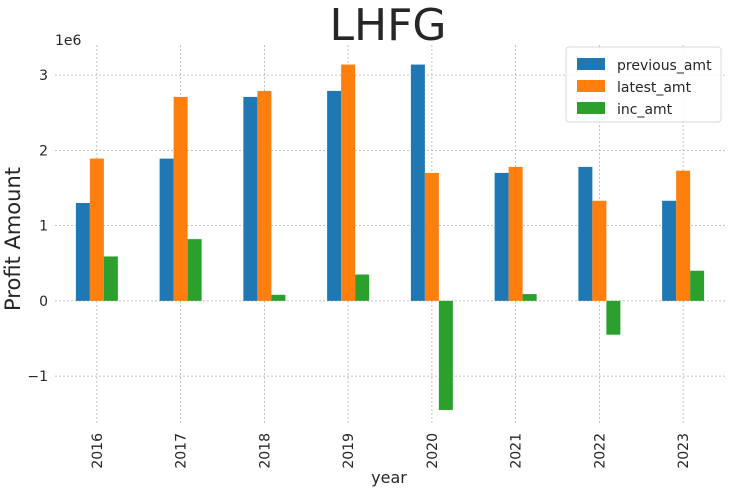 The image size is (731, 496). I want to click on legend-swatch-latest_amt, so click(591, 86).